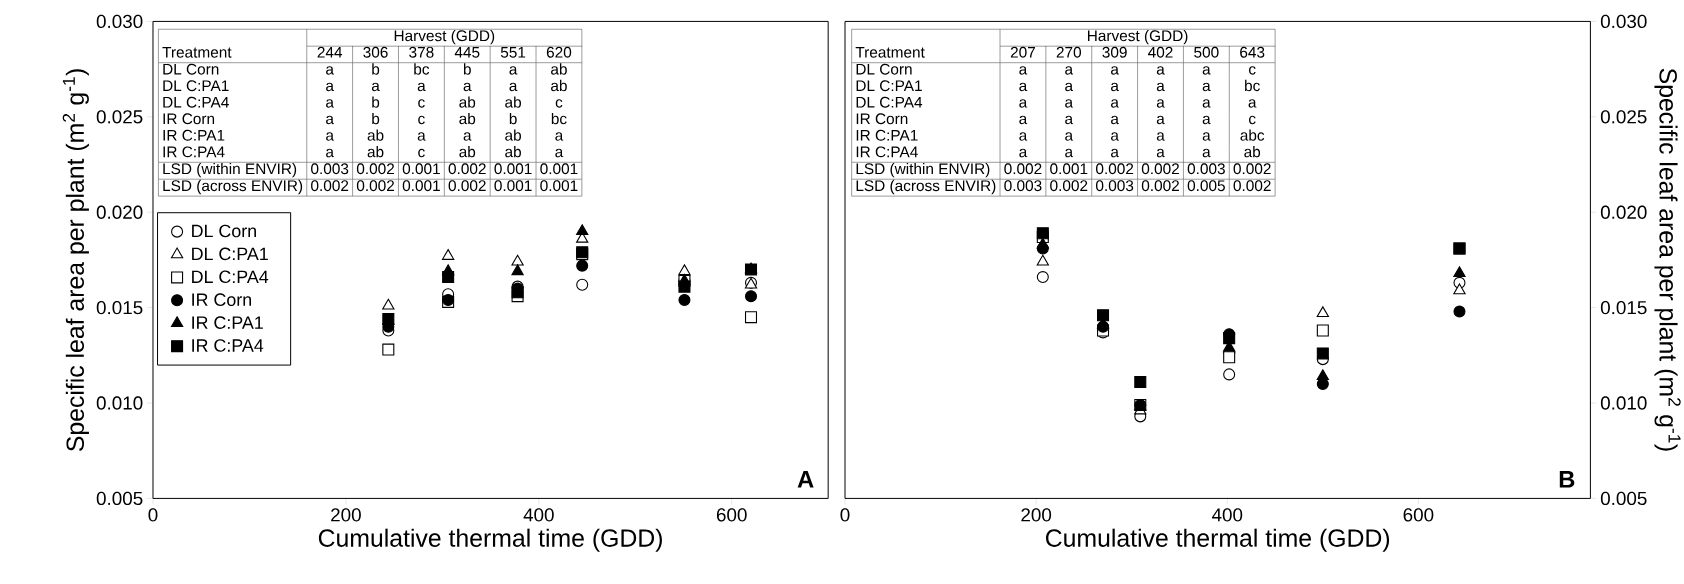 The height and width of the screenshot is (584, 1684). I want to click on annotation: B, so click(1567, 479).